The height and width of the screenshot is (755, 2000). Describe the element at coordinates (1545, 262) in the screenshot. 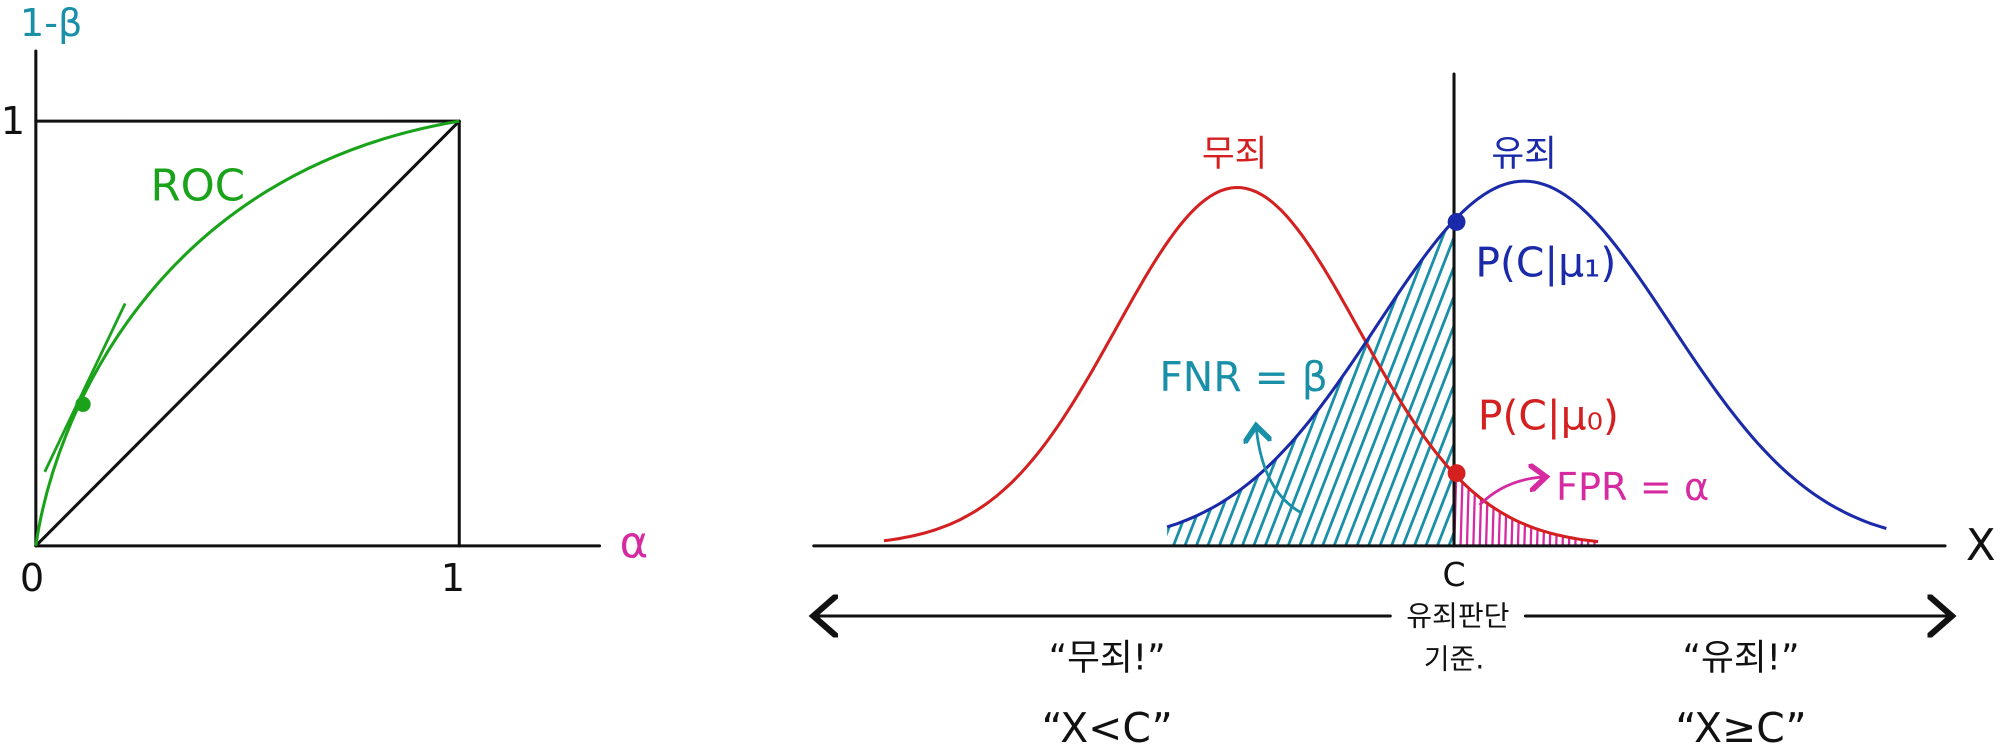

I see `alt-density-label: P(C|μ₁)` at that location.